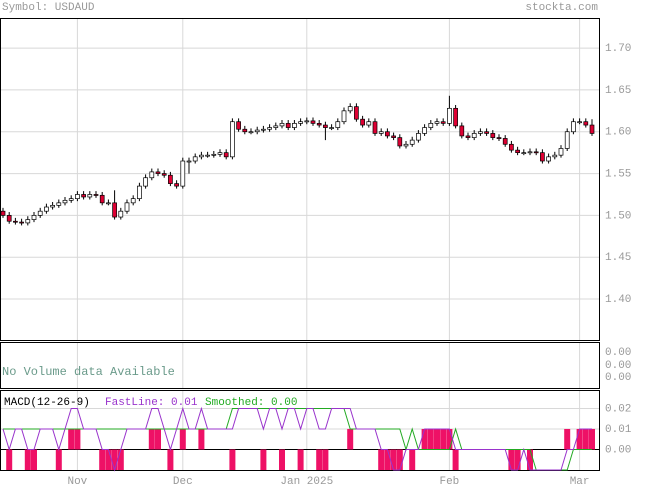 This screenshot has width=655, height=486. Describe the element at coordinates (151, 403) in the screenshot. I see `macd-fast-label: FastLine: 0.01` at that location.